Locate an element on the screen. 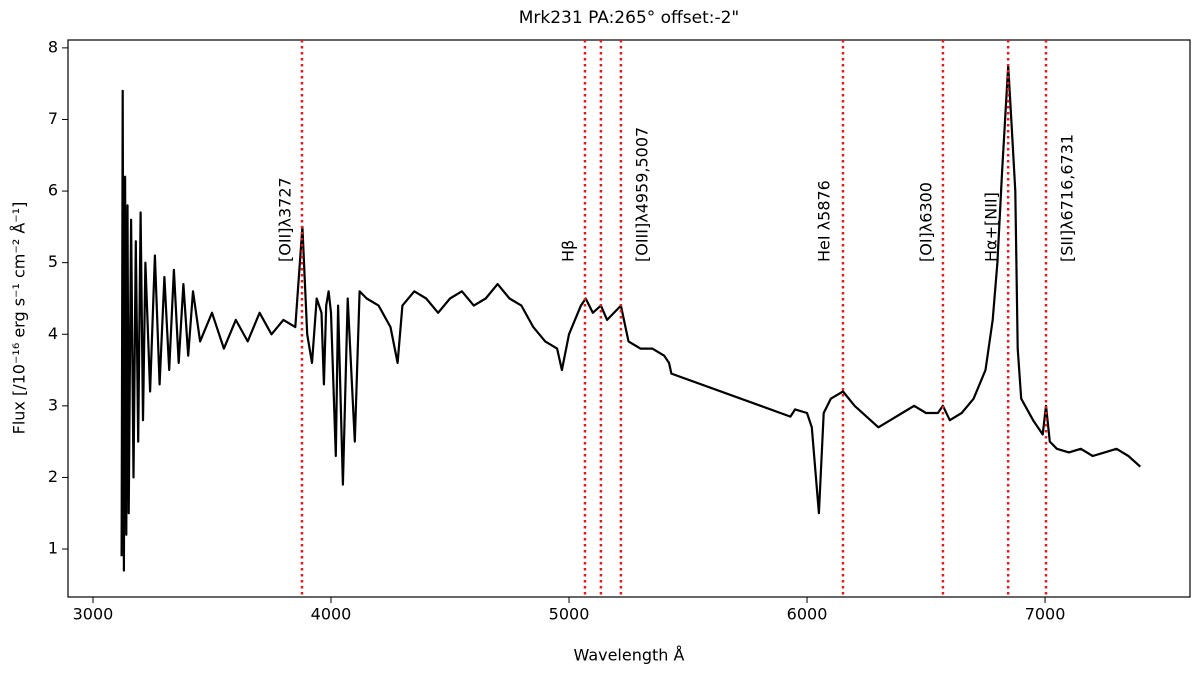 This screenshot has height=676, width=1200. emission-line-label: HeI λ5876 is located at coordinates (823, 221).